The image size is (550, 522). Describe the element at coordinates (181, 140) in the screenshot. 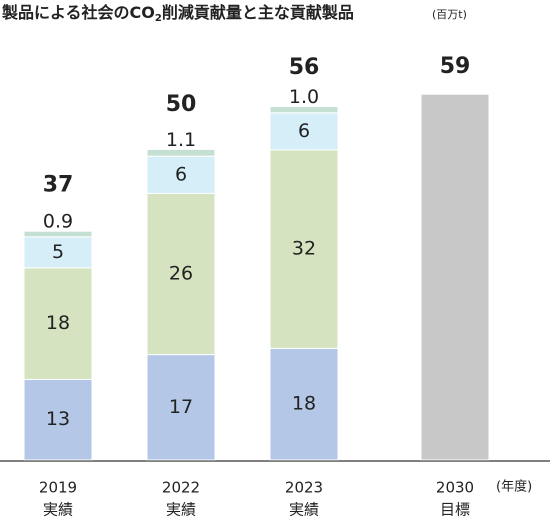

I see `value-label: 1.1` at that location.